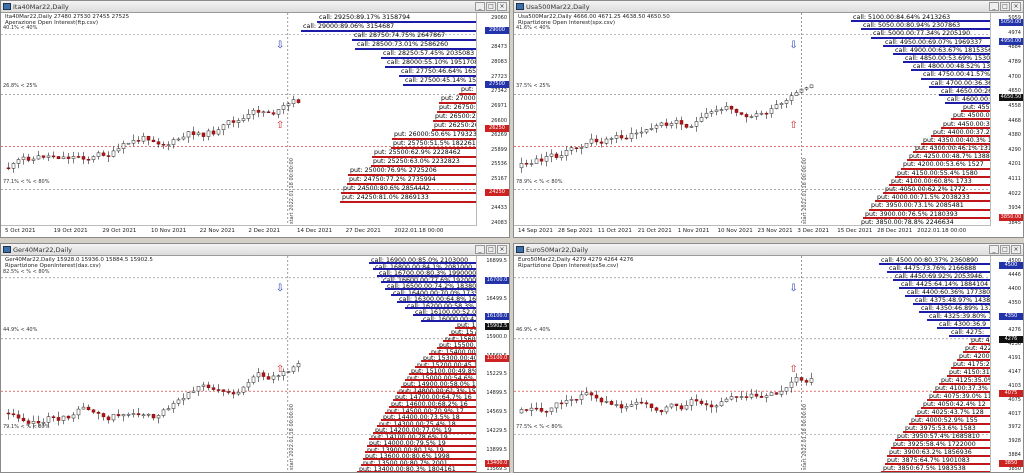 The height and width of the screenshot is (473, 1024). I want to click on level-percent-label: 44.9% < 40%, so click(20, 330).